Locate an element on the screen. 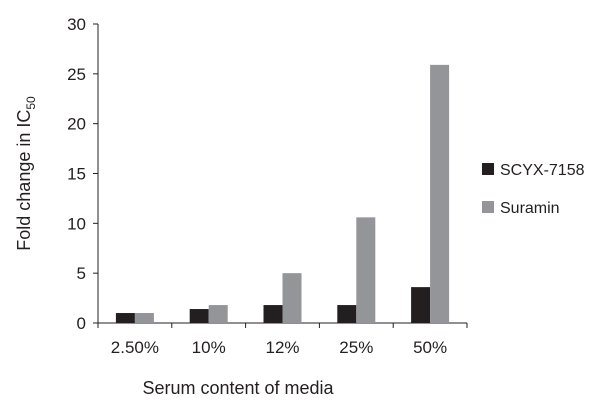 The width and height of the screenshot is (612, 401). y-tick-label: 15 is located at coordinates (76, 174).